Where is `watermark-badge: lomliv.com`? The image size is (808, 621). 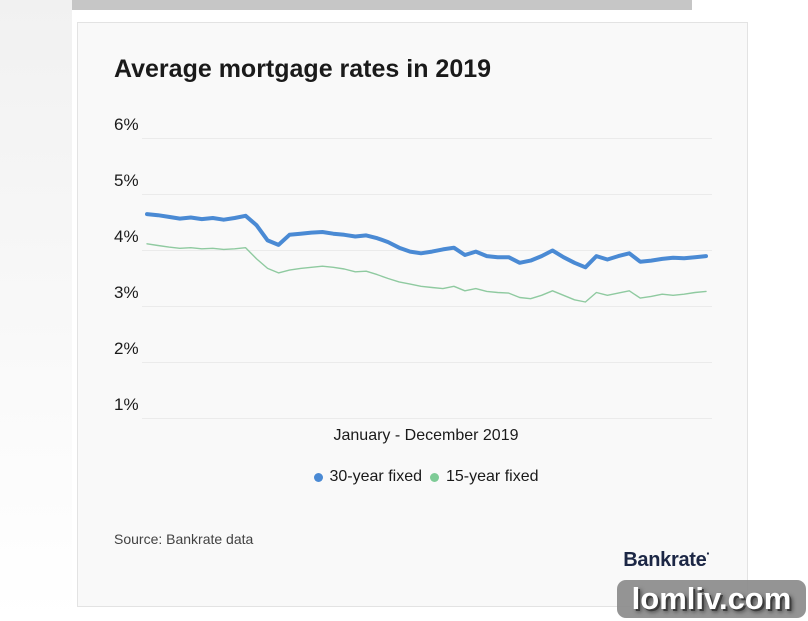 watermark-badge: lomliv.com is located at coordinates (711, 599).